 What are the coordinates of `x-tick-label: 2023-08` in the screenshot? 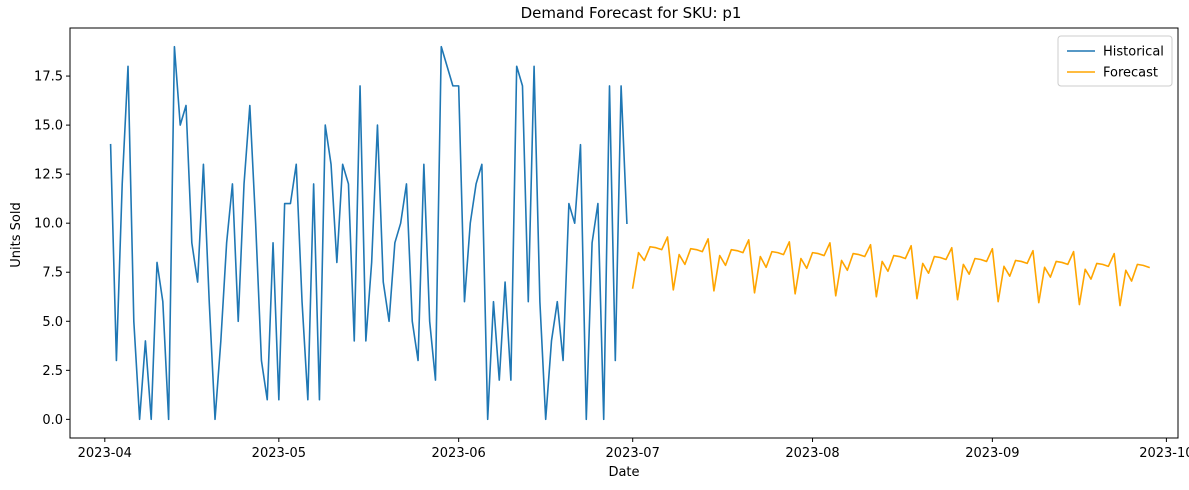 It's located at (812, 453).